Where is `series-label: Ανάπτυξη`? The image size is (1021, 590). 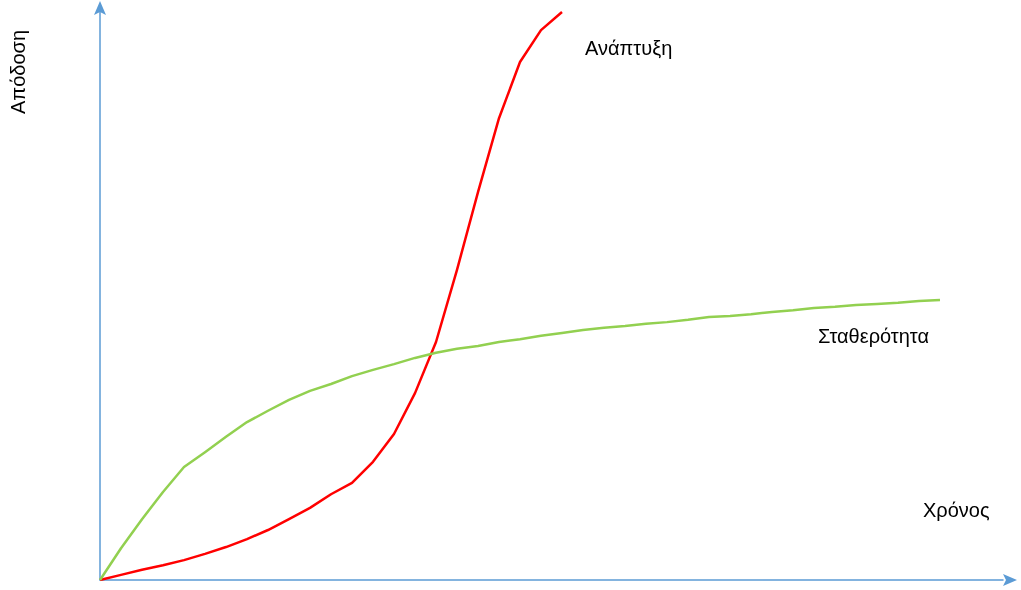
series-label: Ανάπτυξη is located at coordinates (629, 48).